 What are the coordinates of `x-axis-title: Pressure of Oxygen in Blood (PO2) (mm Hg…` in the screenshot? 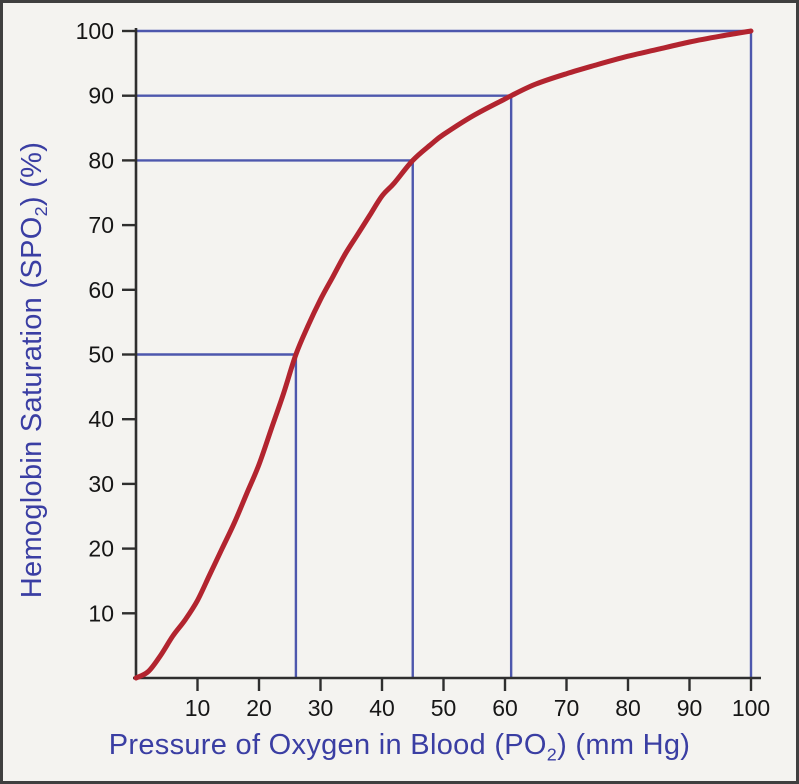 It's located at (399, 747).